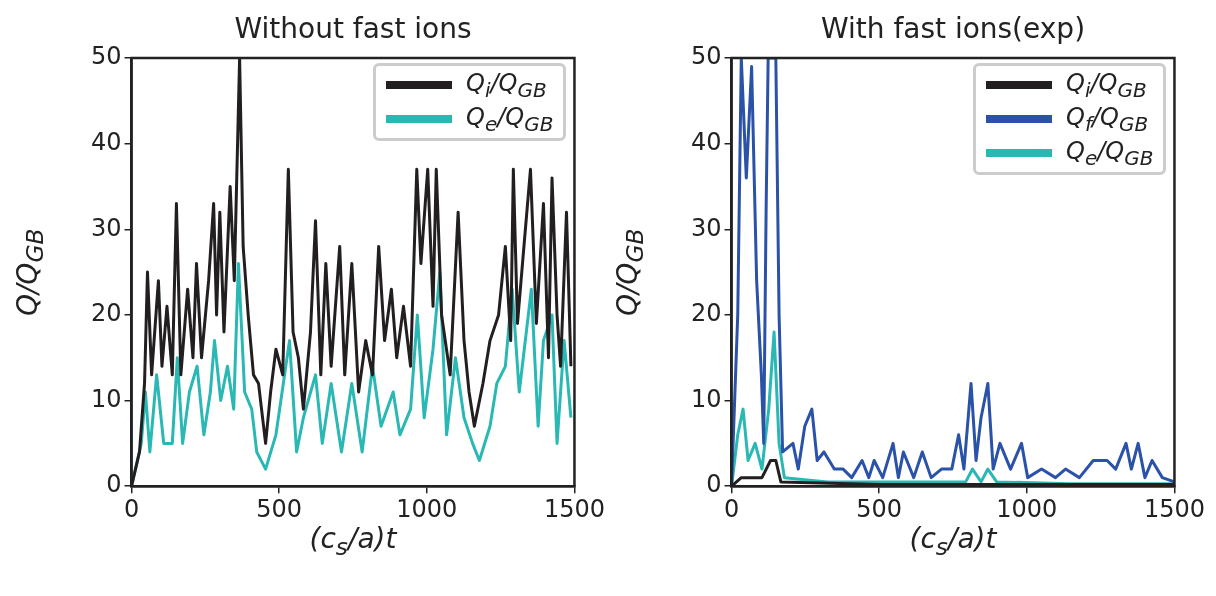 This screenshot has width=1216, height=596. Describe the element at coordinates (953, 28) in the screenshot. I see `chart-title: With fast ions(exp)` at that location.